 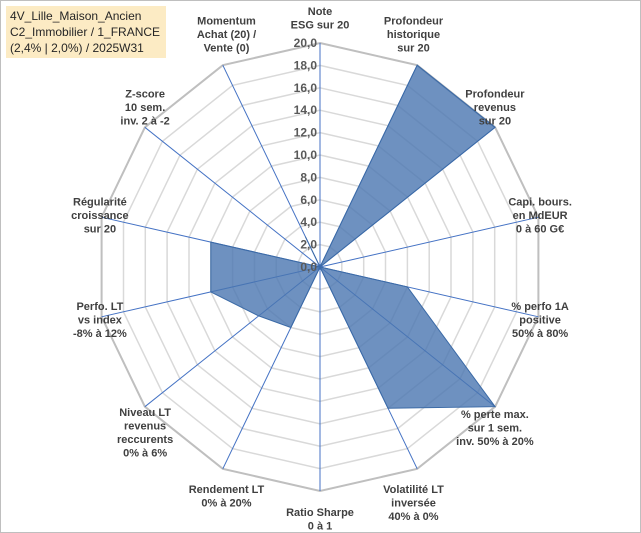 I want to click on tick-label: 20,0, so click(x=306, y=43).